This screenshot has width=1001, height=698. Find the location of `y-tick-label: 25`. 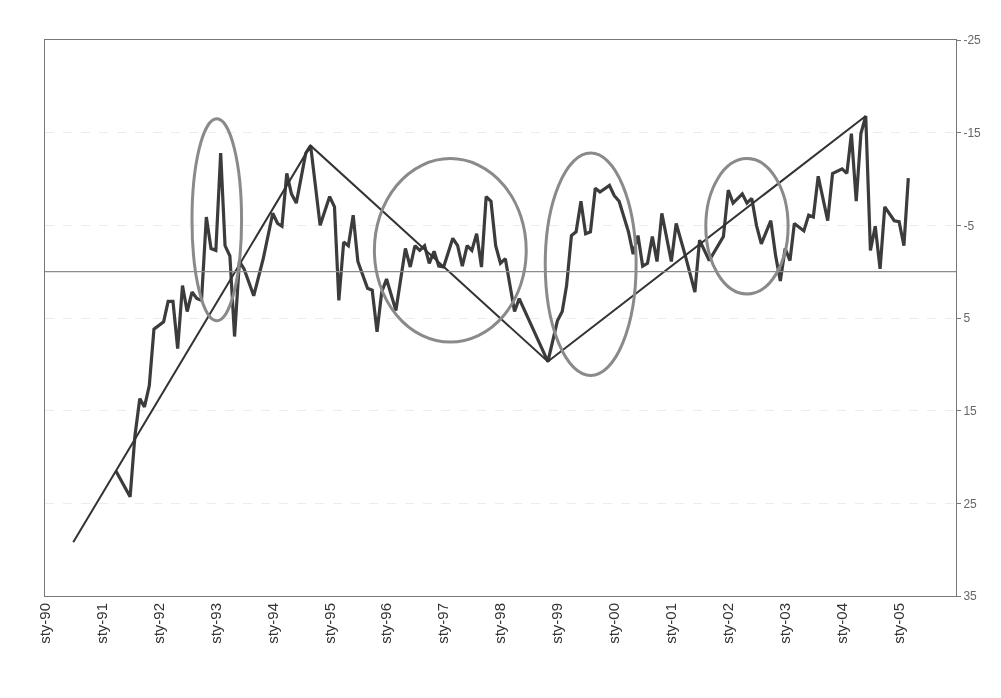

y-tick-label: 25 is located at coordinates (970, 503).